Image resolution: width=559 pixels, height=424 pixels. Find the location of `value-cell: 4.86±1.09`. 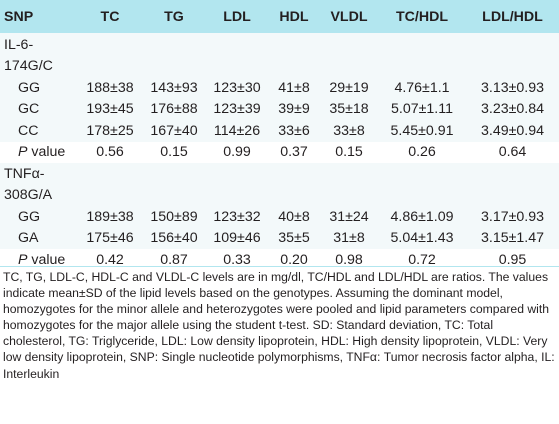

value-cell: 4.86±1.09 is located at coordinates (422, 217).